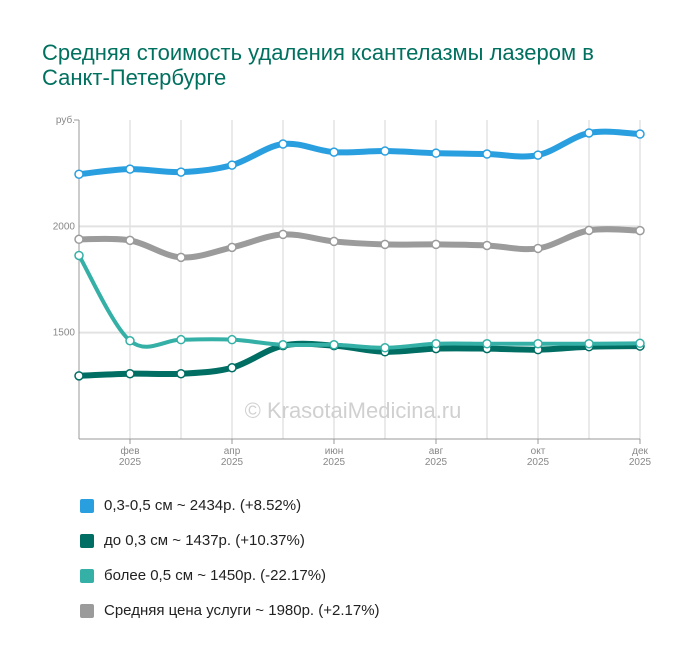  What do you see at coordinates (538, 451) in the screenshot?
I see `x-tick-month: окт` at bounding box center [538, 451].